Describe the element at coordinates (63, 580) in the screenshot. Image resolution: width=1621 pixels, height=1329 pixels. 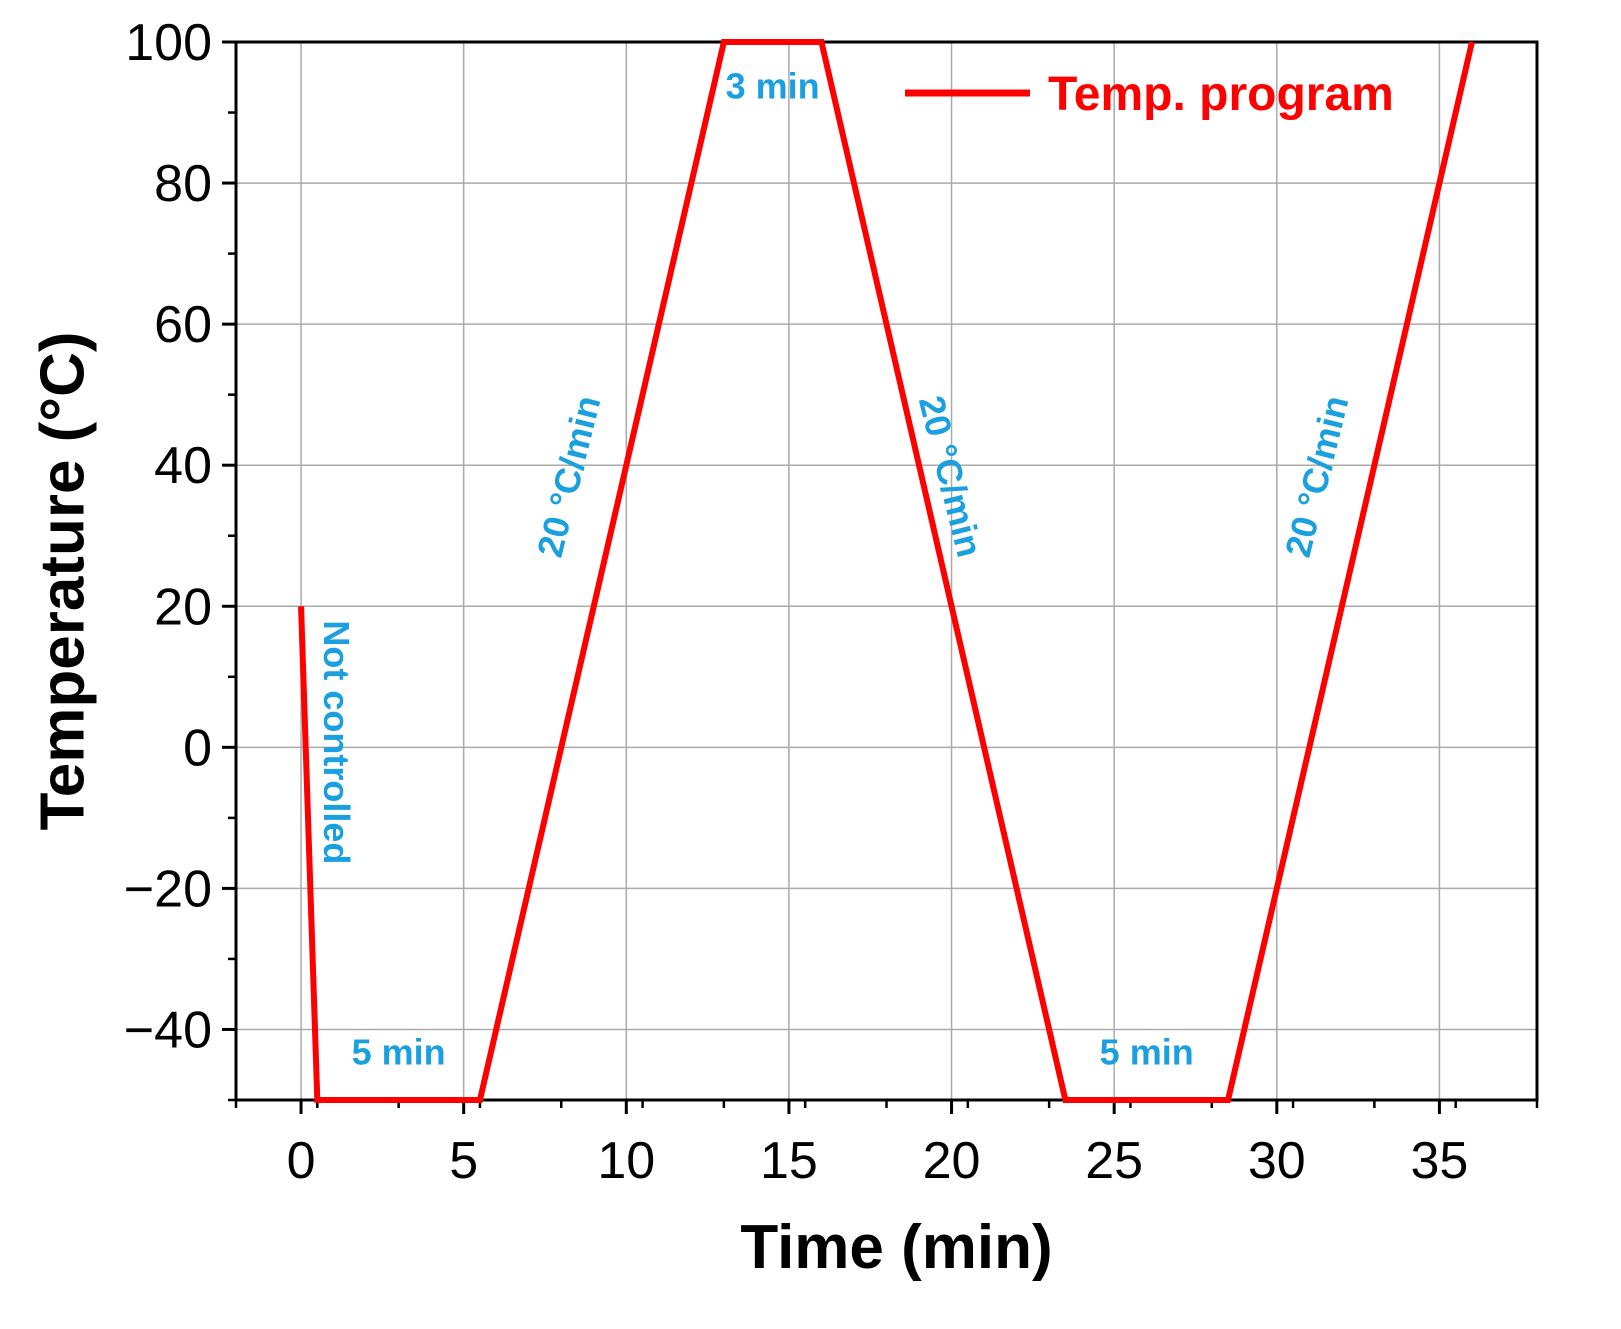
I see `y-axis-title: Temperature (°C)` at that location.